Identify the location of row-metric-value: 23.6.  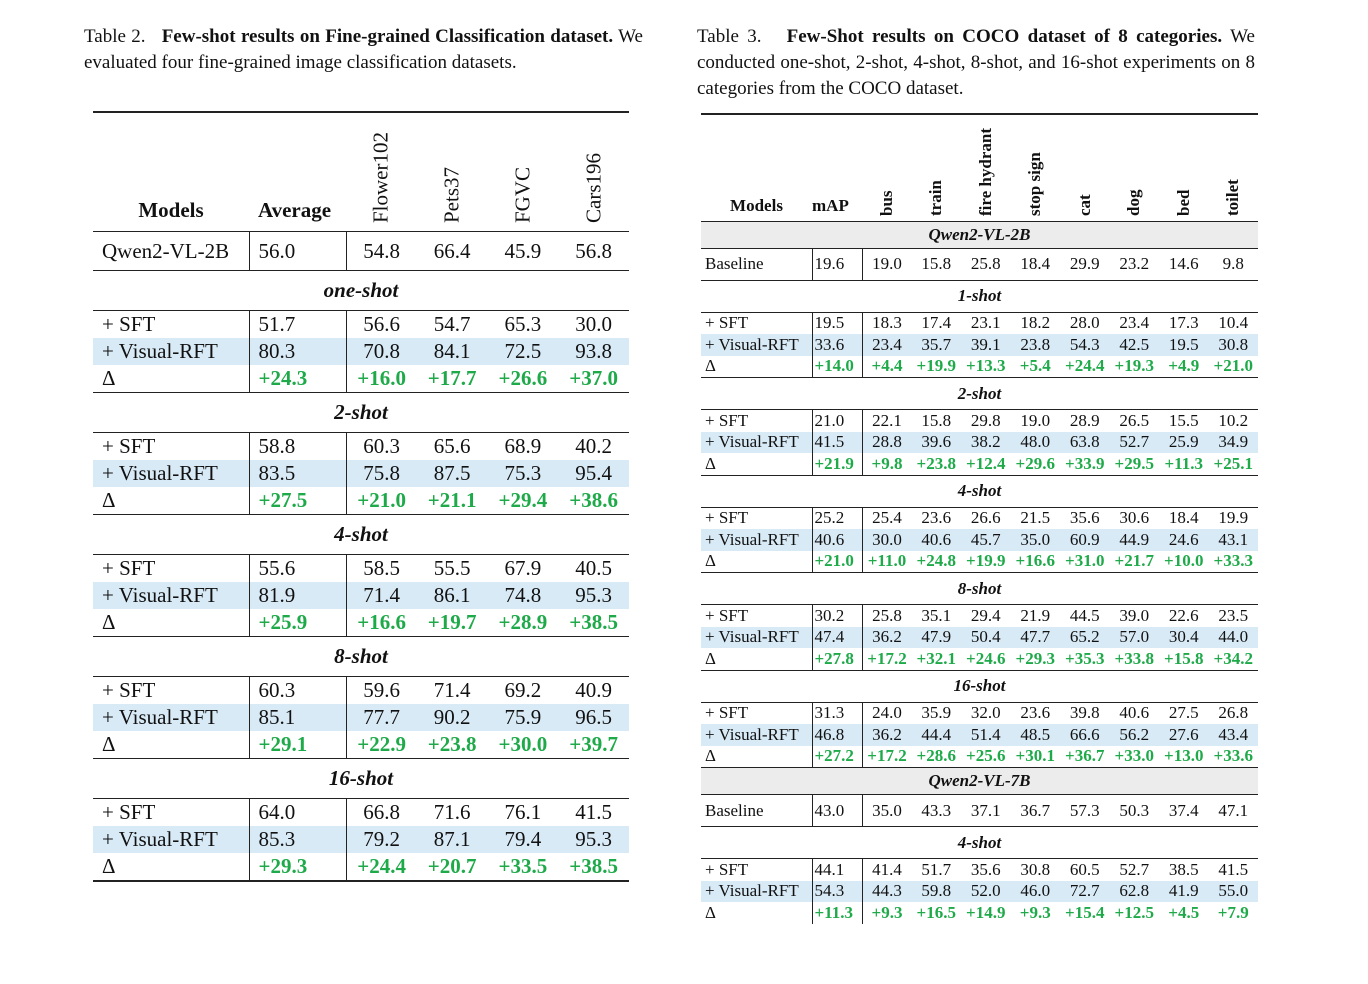
(936, 518).